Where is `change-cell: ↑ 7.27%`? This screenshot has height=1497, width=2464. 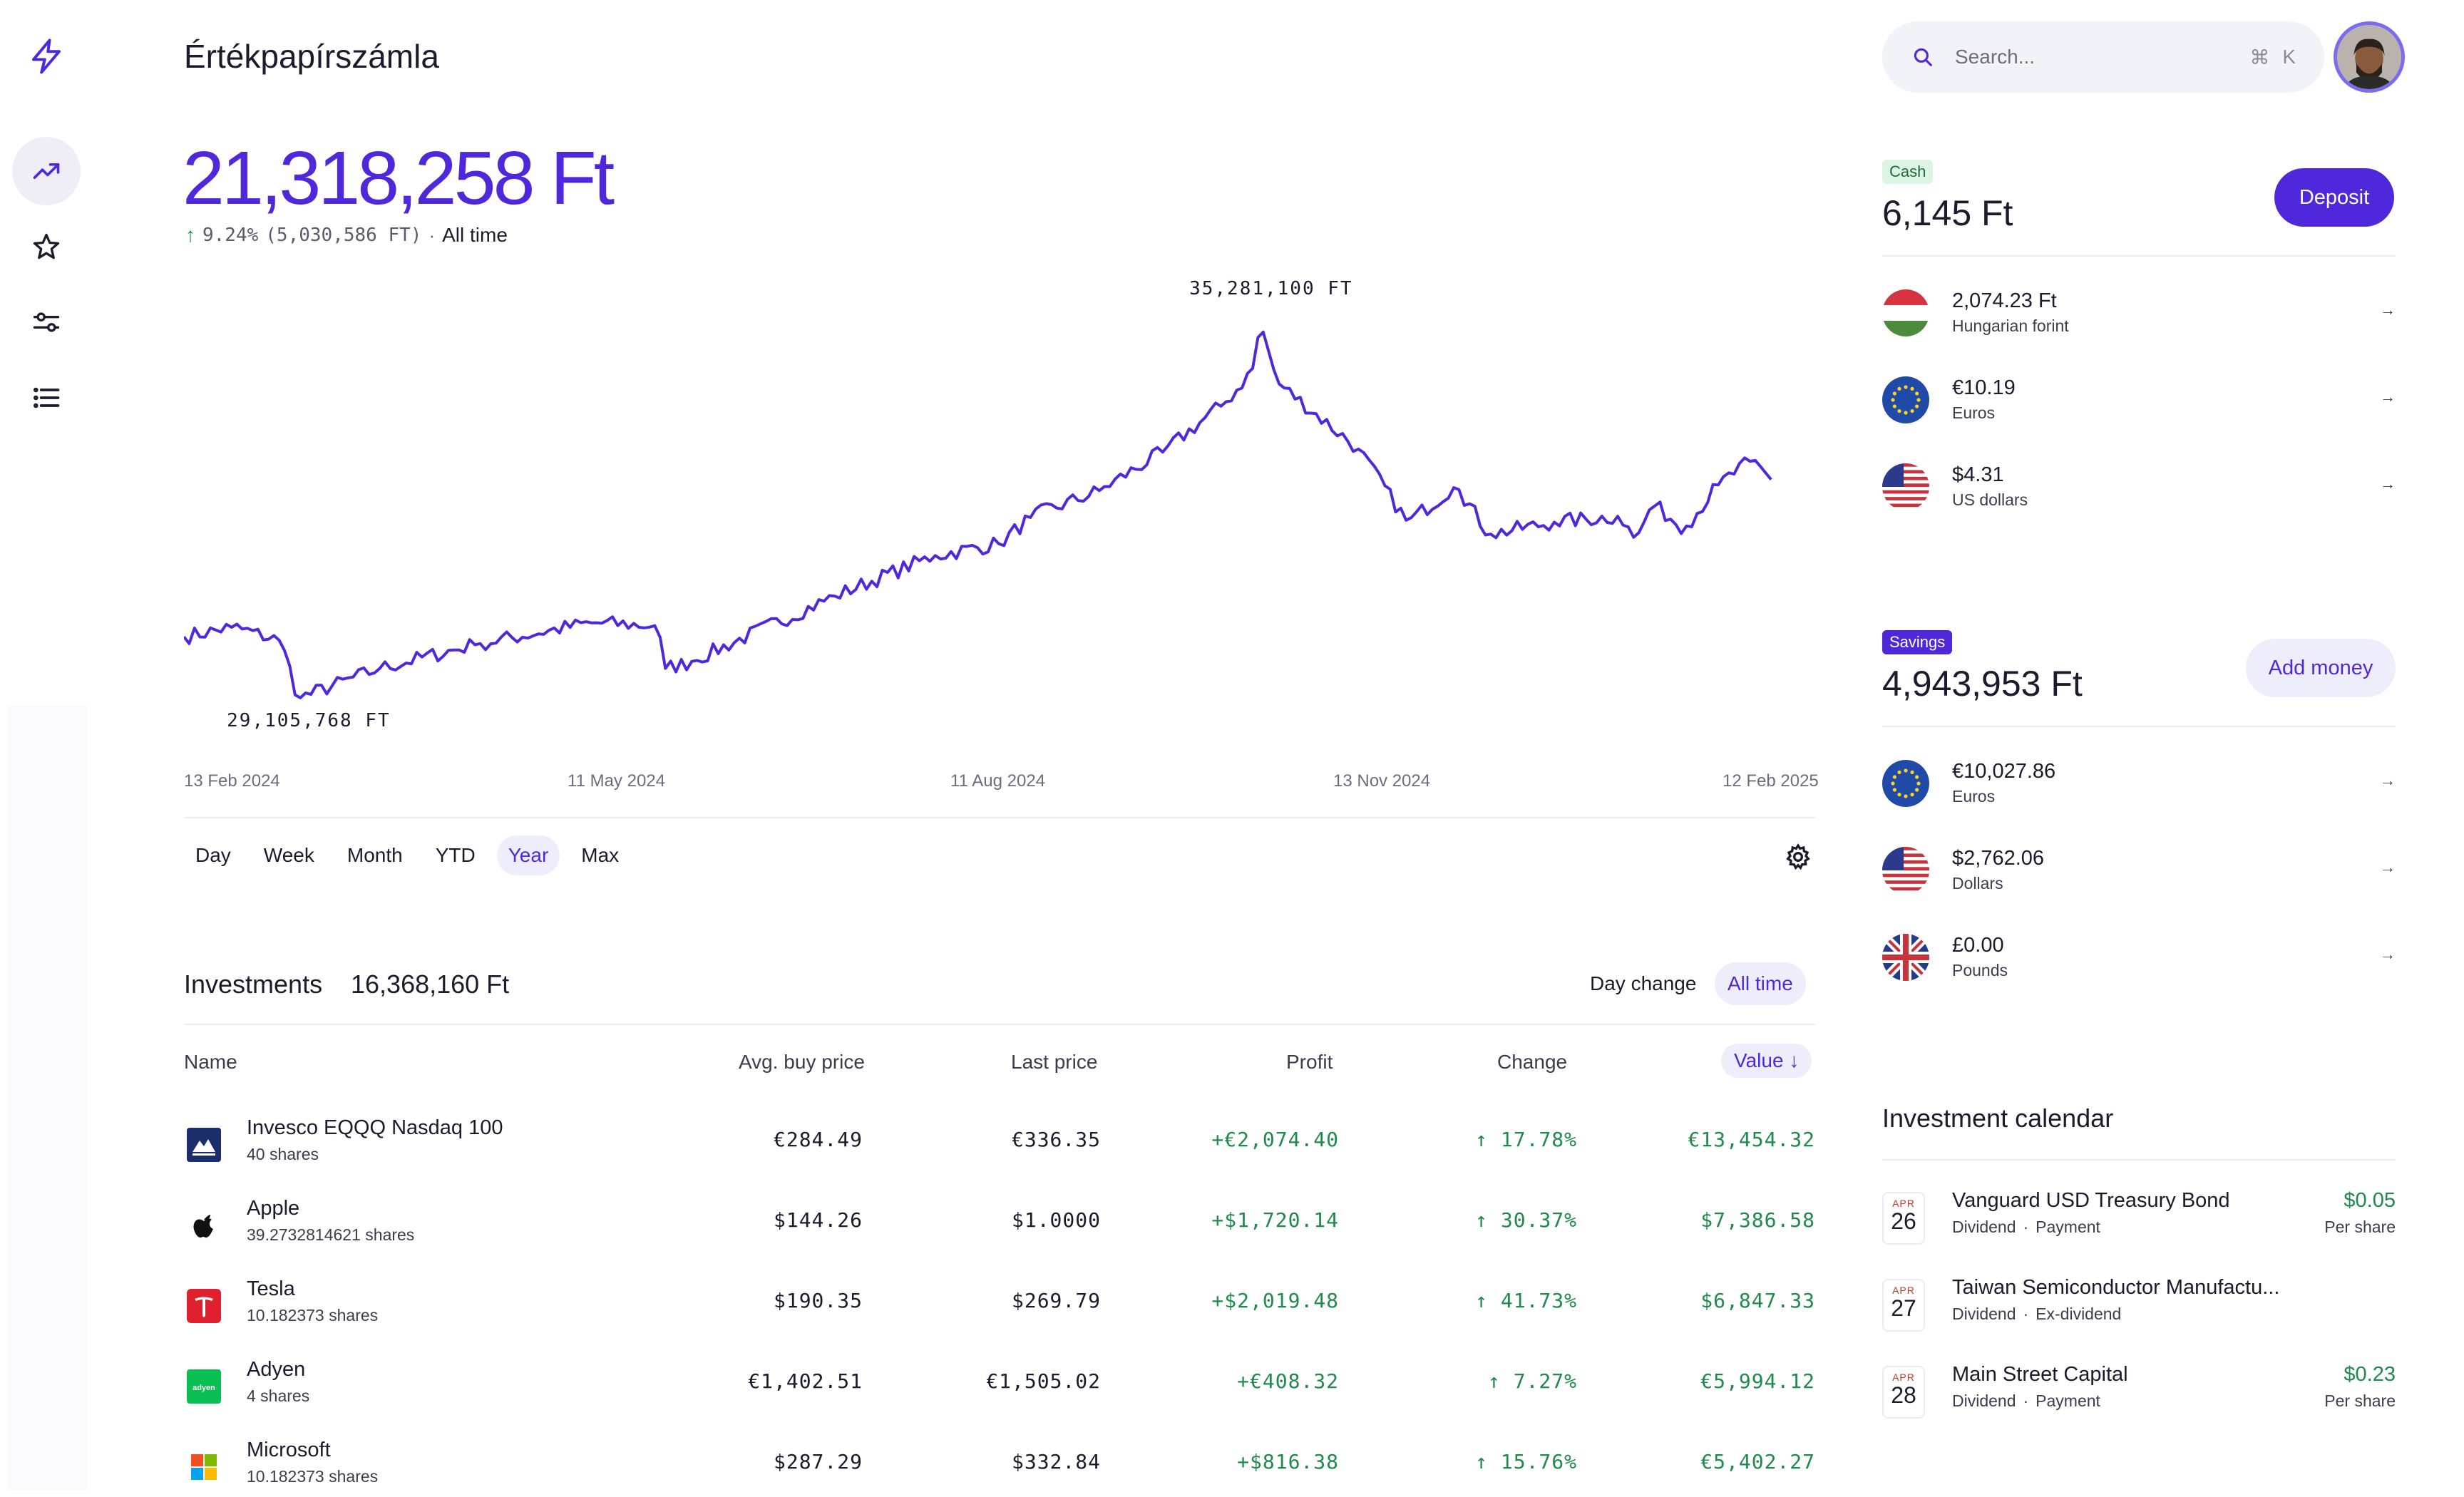 change-cell: ↑ 7.27% is located at coordinates (1532, 1381).